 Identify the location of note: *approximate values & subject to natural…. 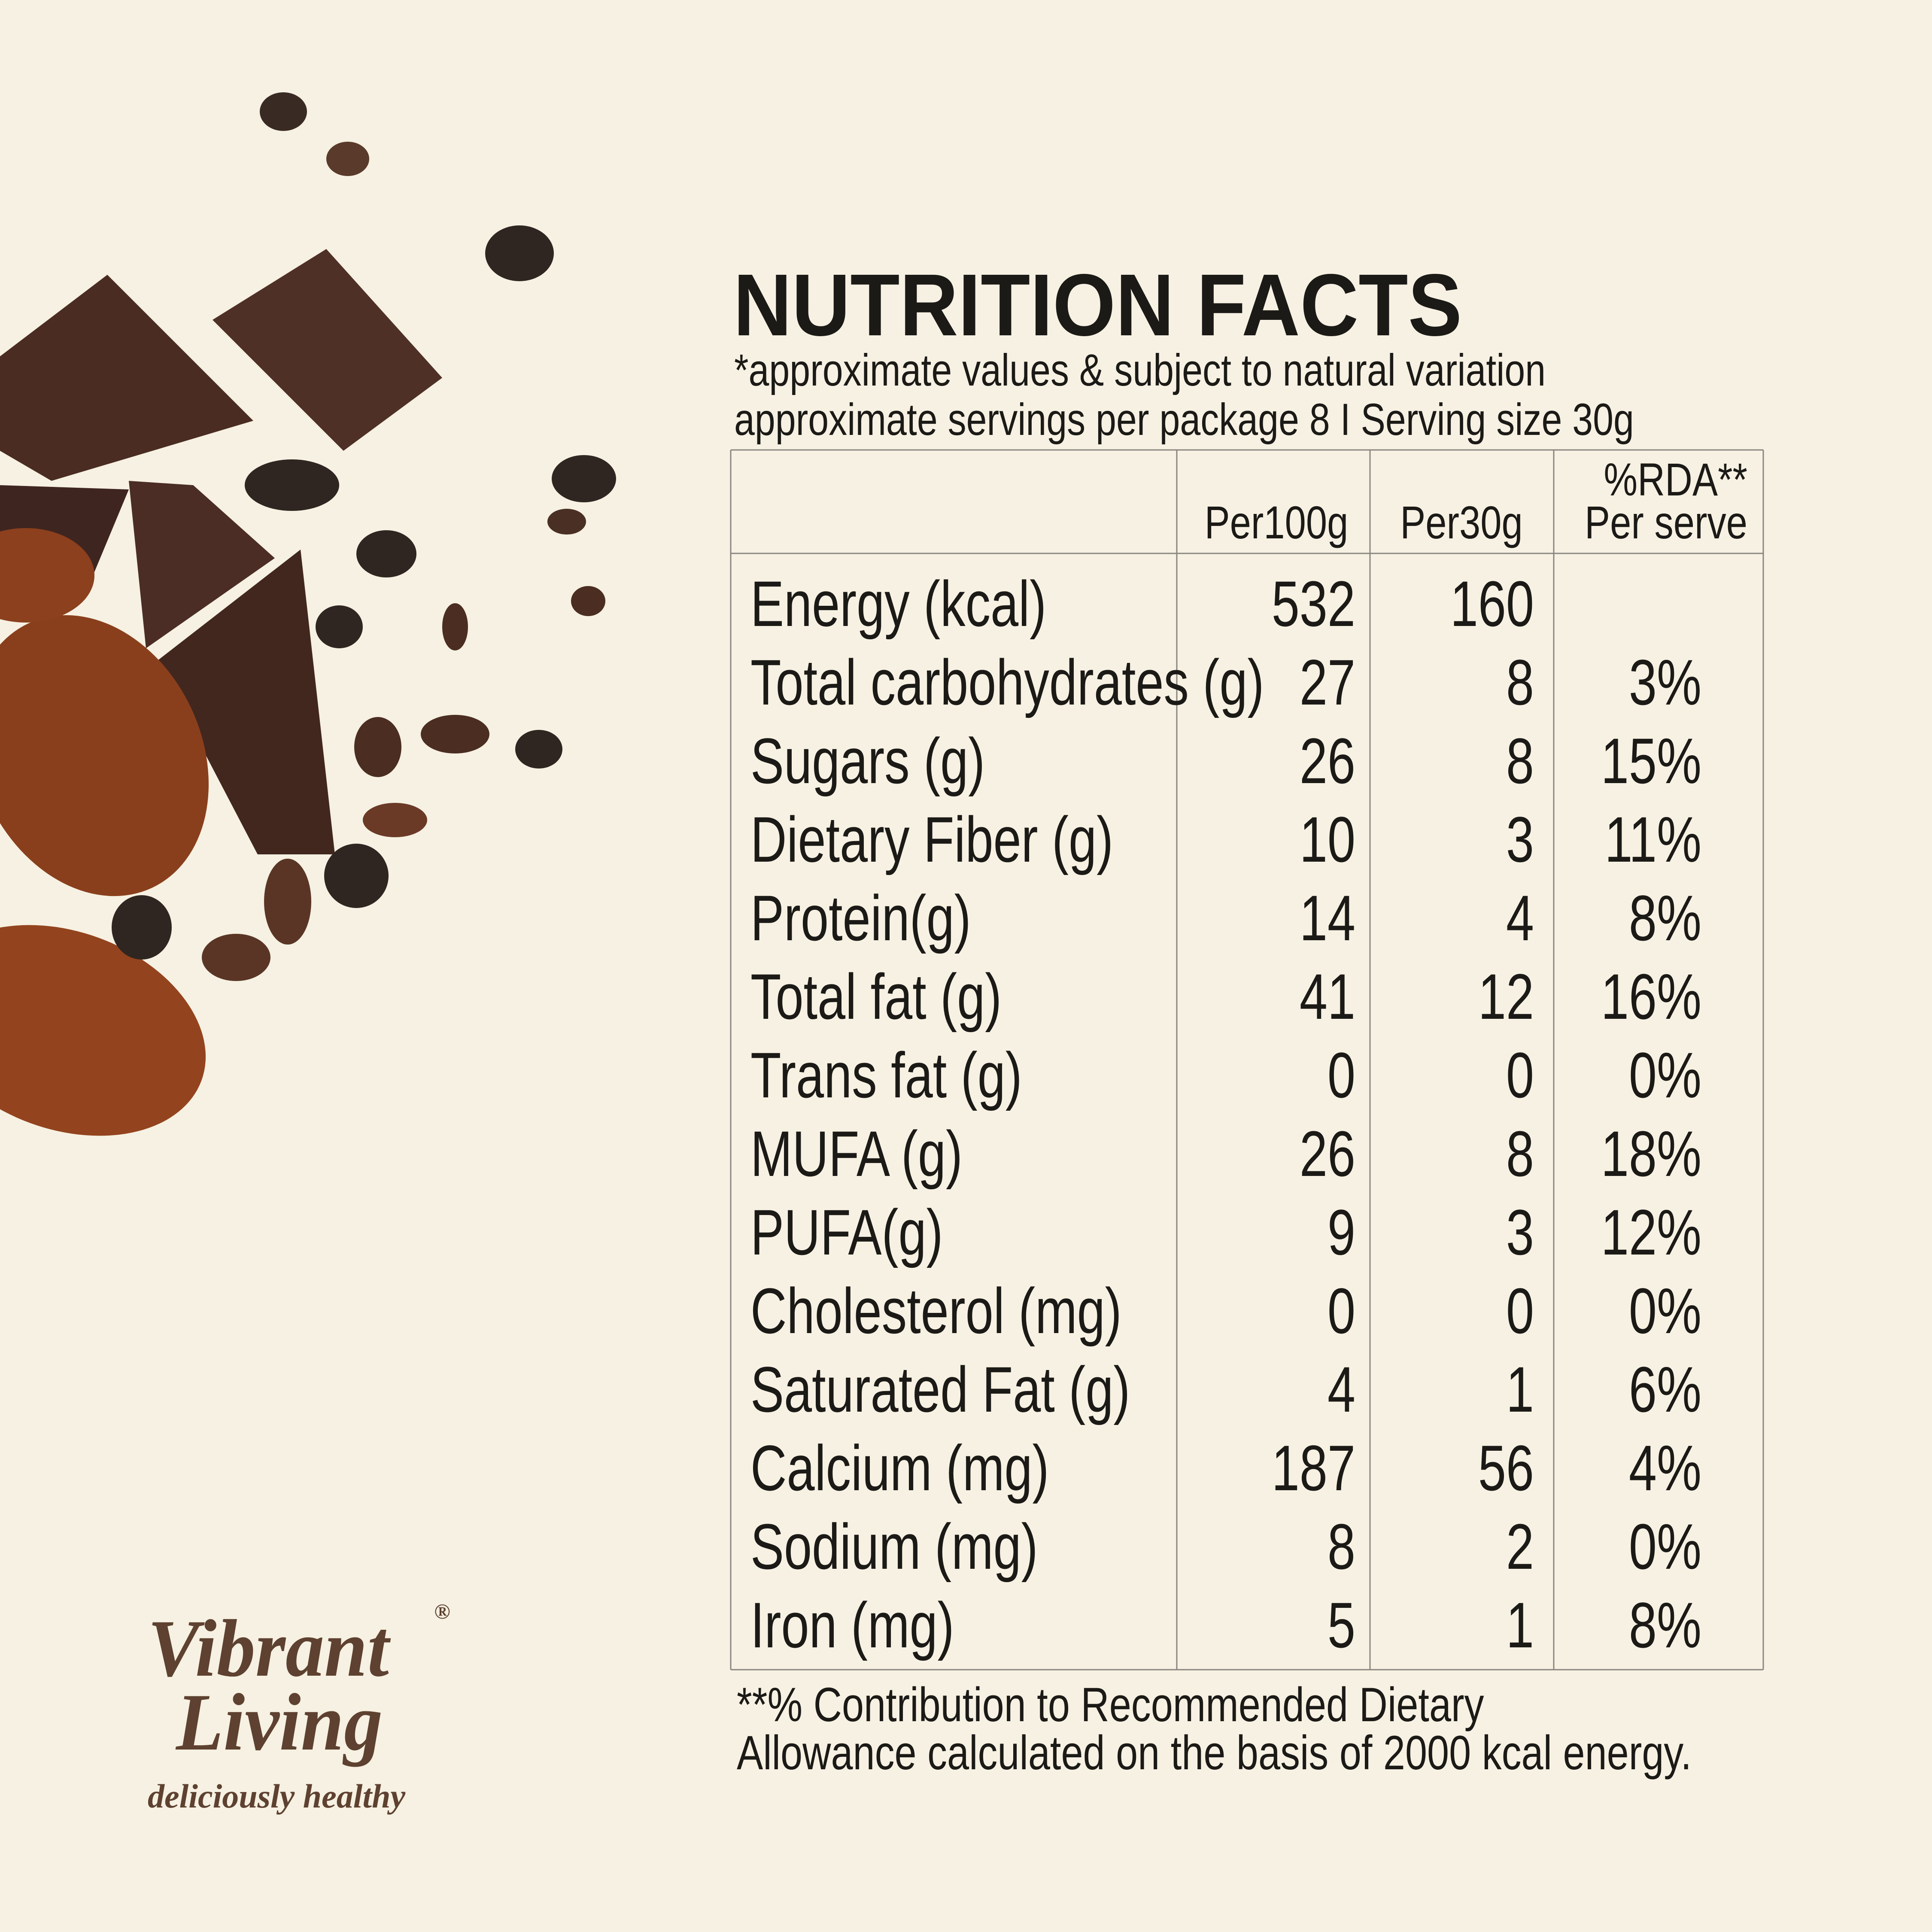
(1140, 370).